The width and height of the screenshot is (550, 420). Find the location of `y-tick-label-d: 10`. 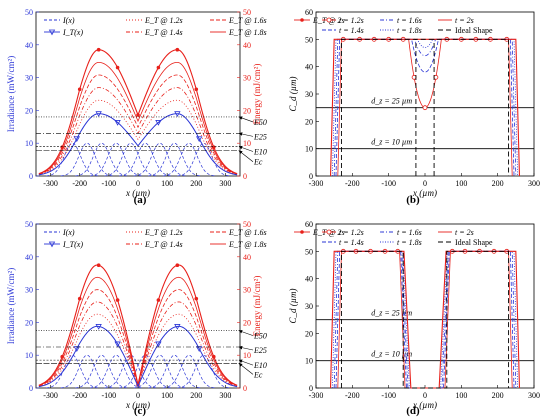

y-tick-label-d: 10 is located at coordinates (309, 361).